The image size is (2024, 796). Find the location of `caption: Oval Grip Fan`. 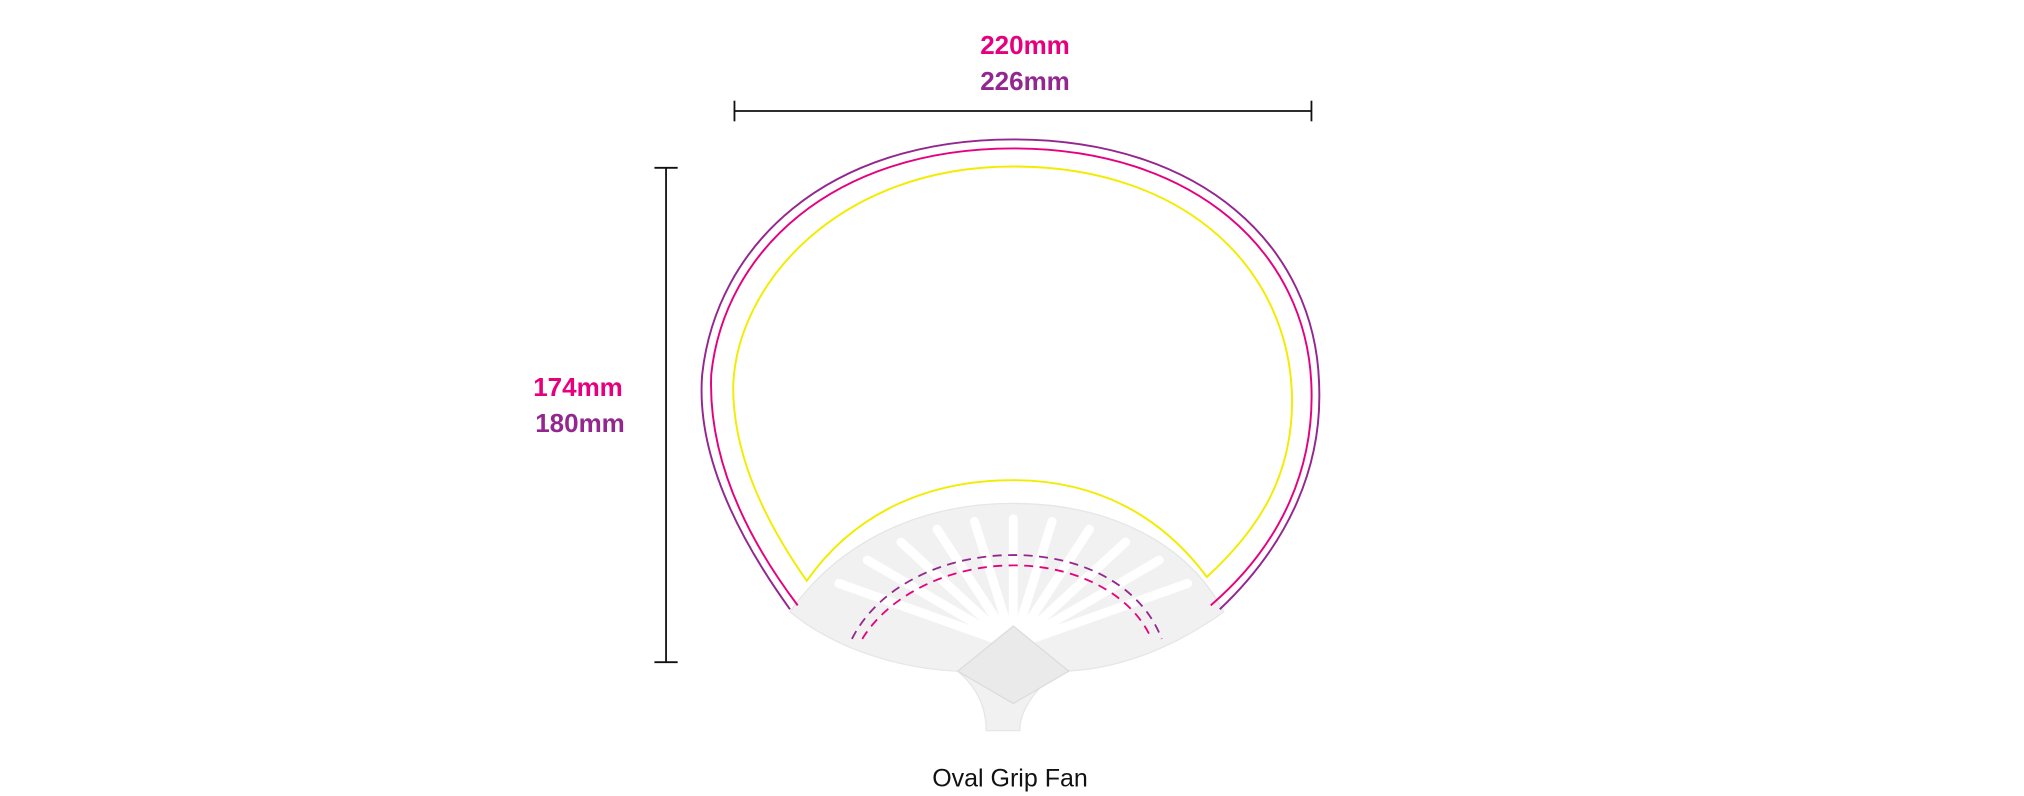

caption: Oval Grip Fan is located at coordinates (1010, 779).